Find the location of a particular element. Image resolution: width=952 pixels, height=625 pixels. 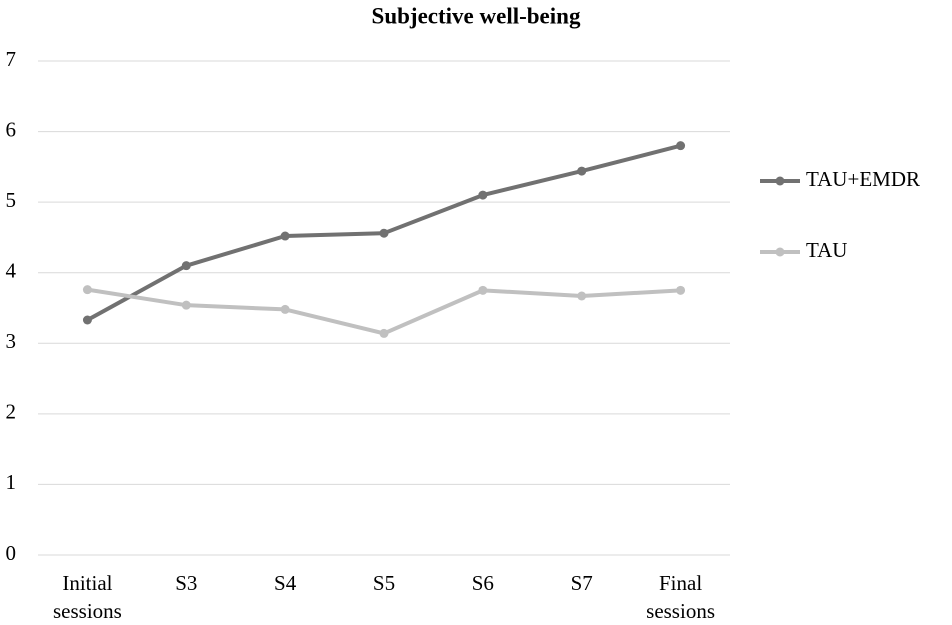

x-tick-label: S3 is located at coordinates (186, 583).